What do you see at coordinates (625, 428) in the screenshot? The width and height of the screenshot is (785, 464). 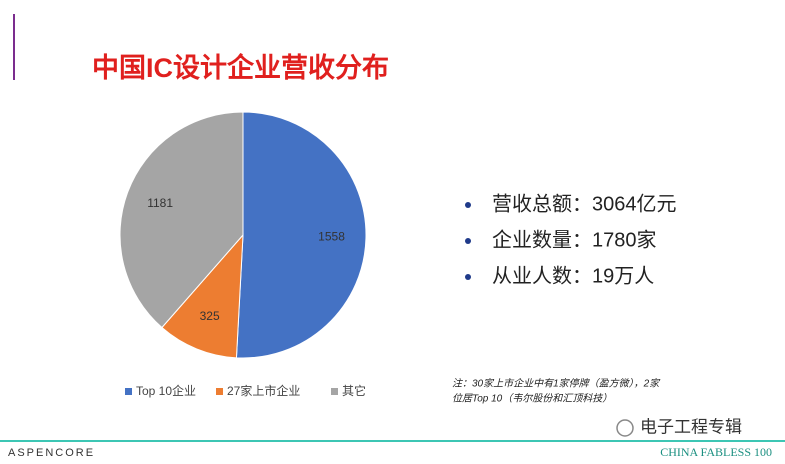 I see `watermark-icon` at bounding box center [625, 428].